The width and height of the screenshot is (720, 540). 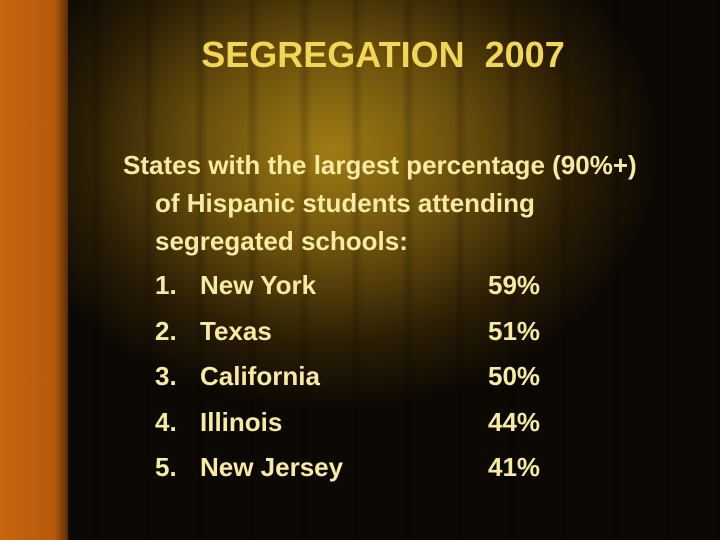 I want to click on item-number: 2., so click(x=166, y=330).